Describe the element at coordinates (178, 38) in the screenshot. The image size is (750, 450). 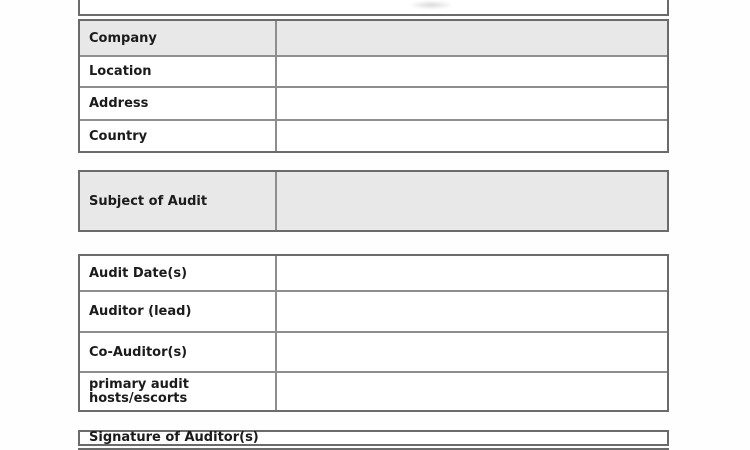
I see `company-label: Company` at that location.